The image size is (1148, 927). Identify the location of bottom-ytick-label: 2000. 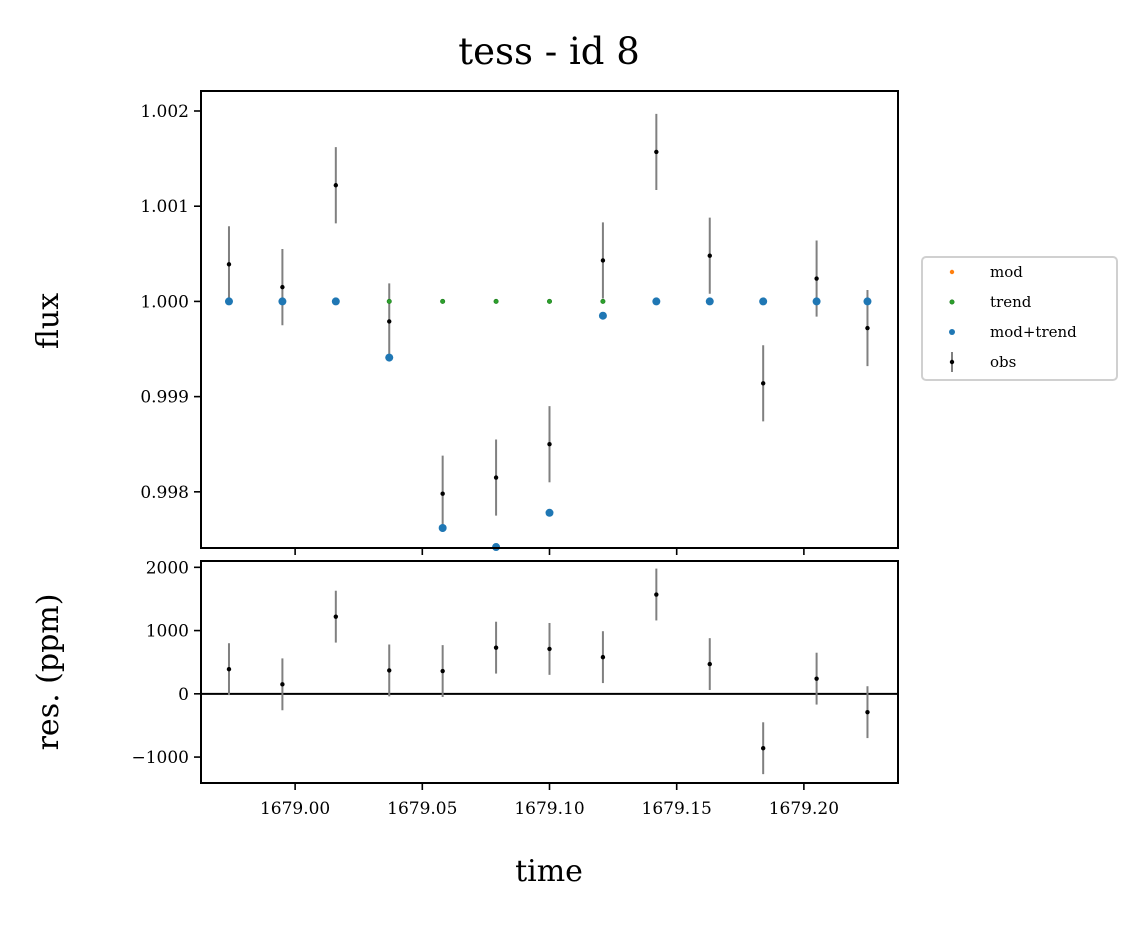
(167, 568).